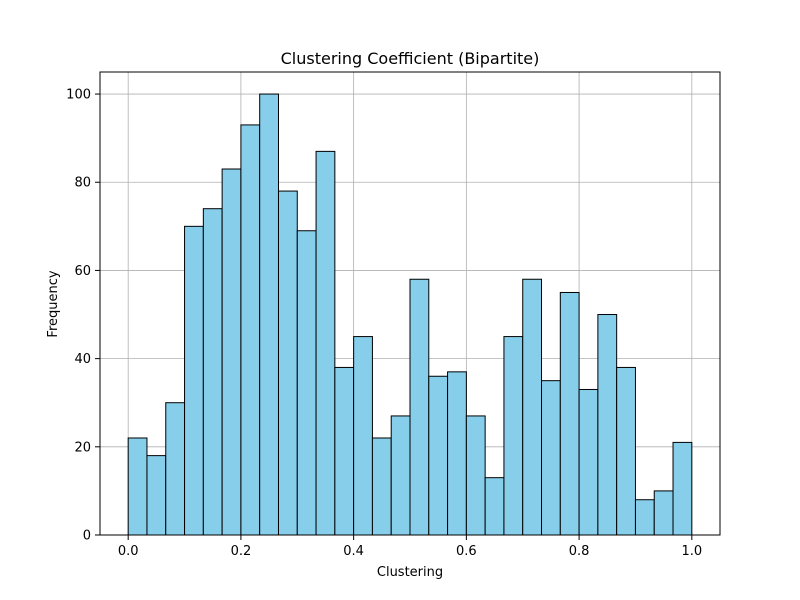 Image resolution: width=800 pixels, height=600 pixels. Describe the element at coordinates (691, 551) in the screenshot. I see `x-tick-label: 1.0` at that location.